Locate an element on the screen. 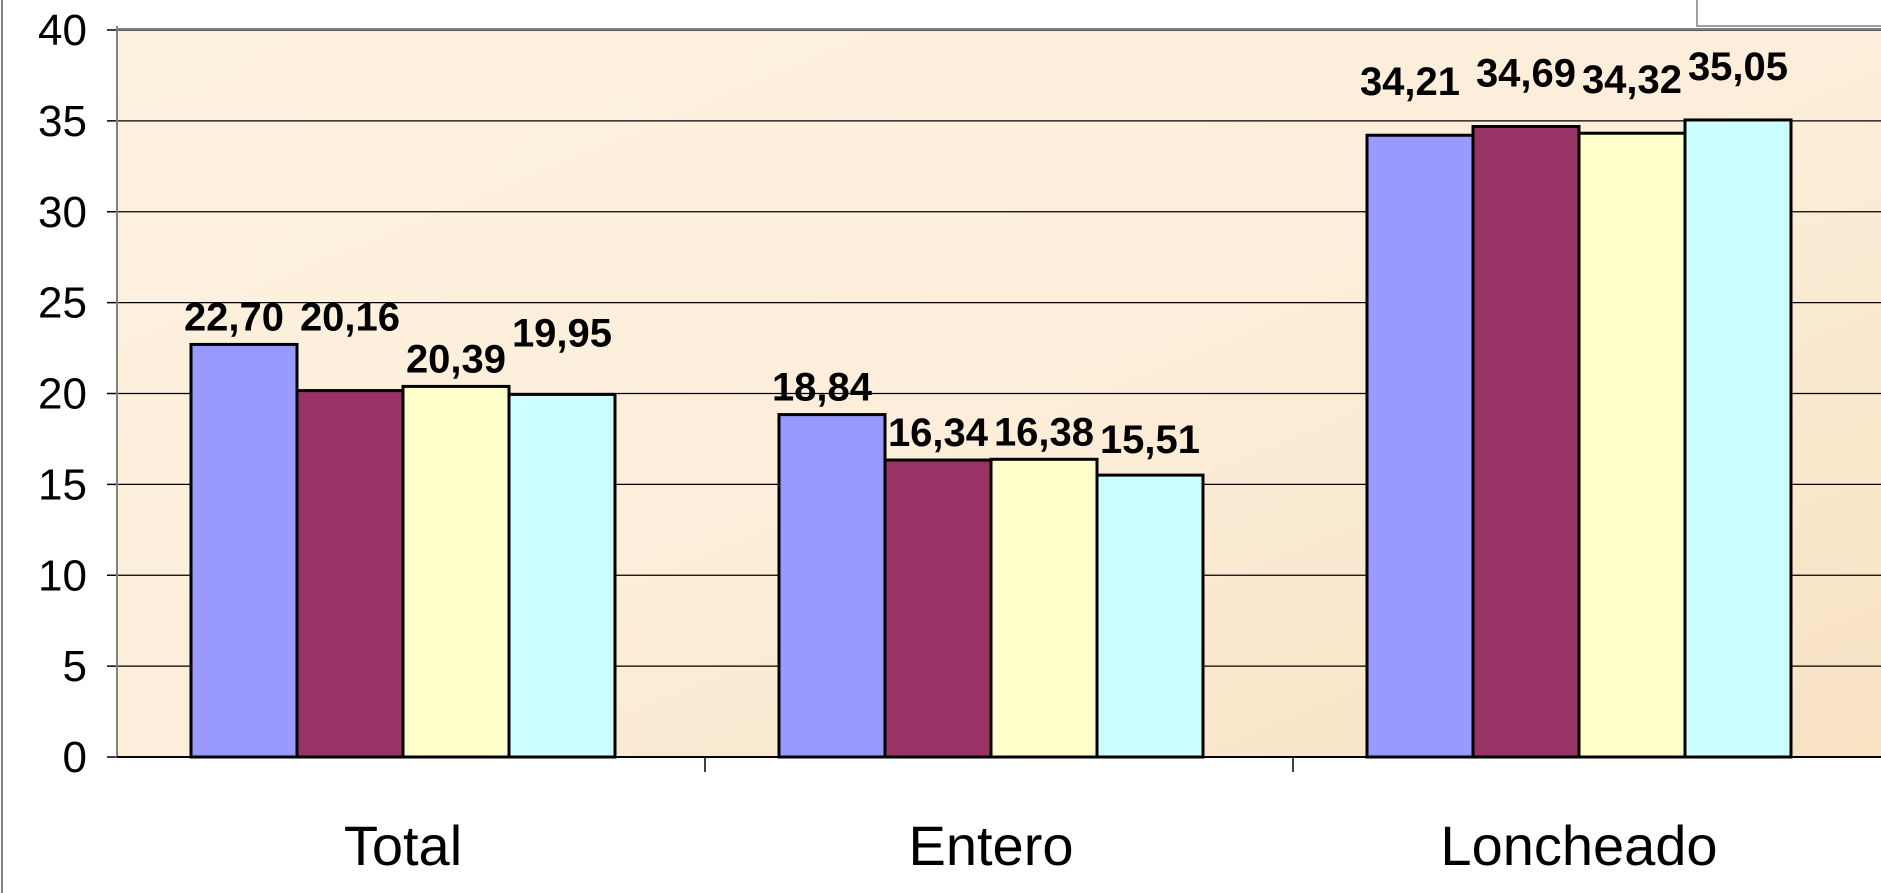 The height and width of the screenshot is (893, 1881). y-tick-label: 15 is located at coordinates (62, 484).